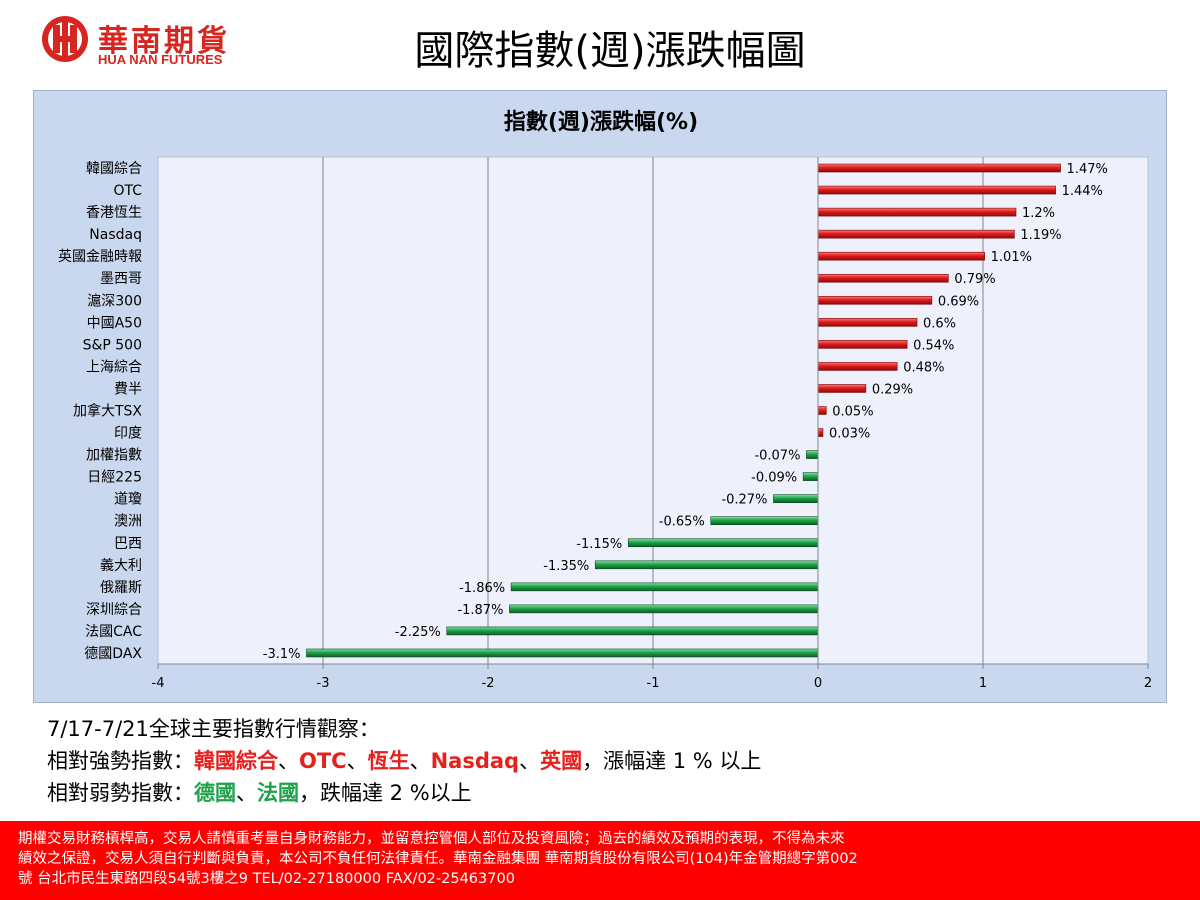 This screenshot has width=1200, height=900. What do you see at coordinates (1040, 235) in the screenshot?
I see `data-label: 1.19%` at bounding box center [1040, 235].